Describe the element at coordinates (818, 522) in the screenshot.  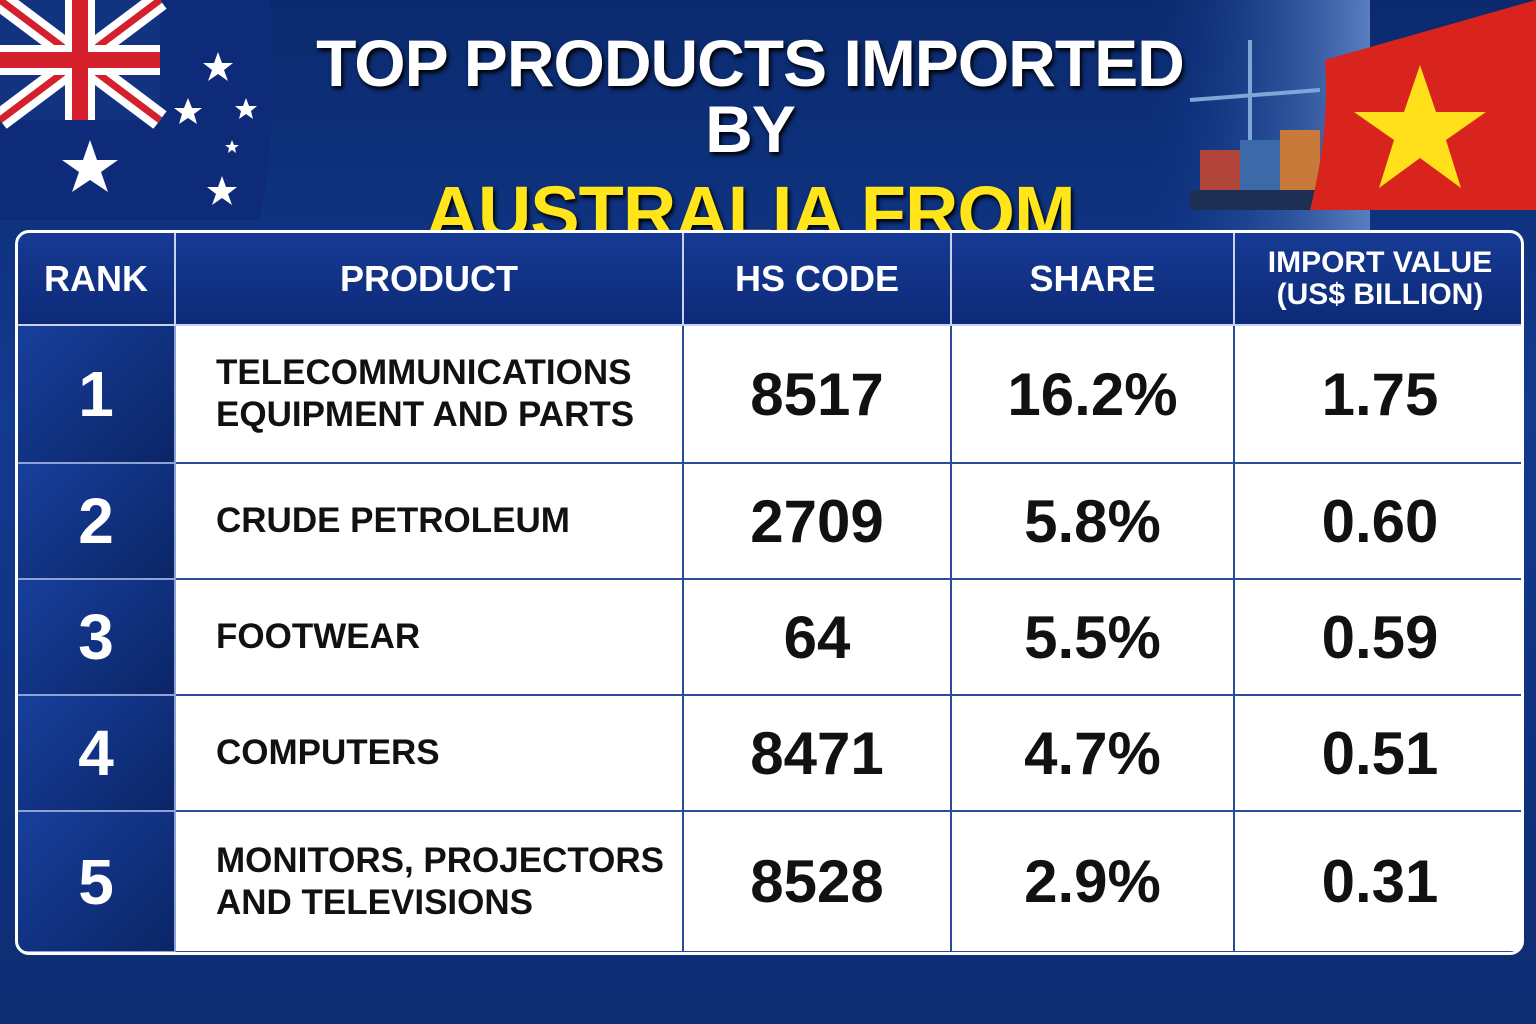
I see `hs-code-cell: 2709` at that location.